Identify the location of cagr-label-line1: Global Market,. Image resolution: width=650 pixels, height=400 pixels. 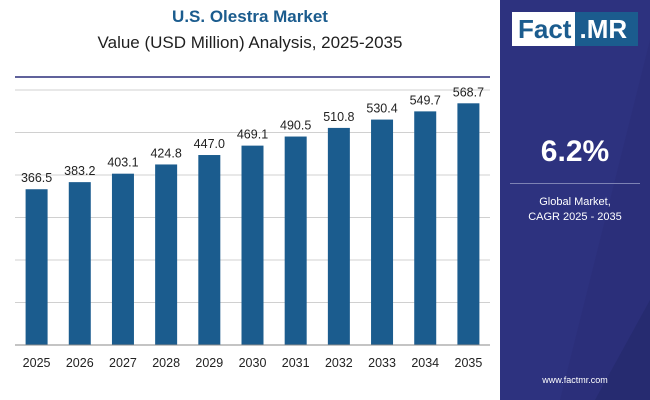
(575, 202).